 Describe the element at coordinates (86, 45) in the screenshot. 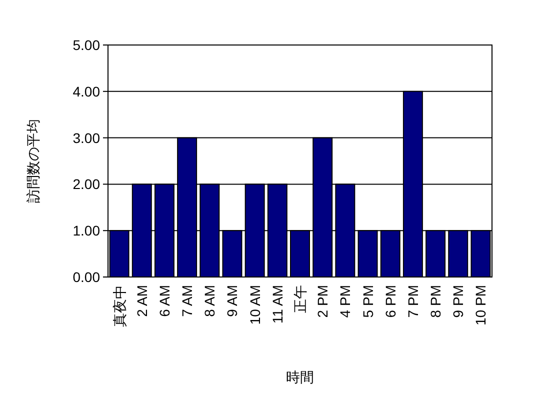

I see `y-tick-label: 5.00` at that location.